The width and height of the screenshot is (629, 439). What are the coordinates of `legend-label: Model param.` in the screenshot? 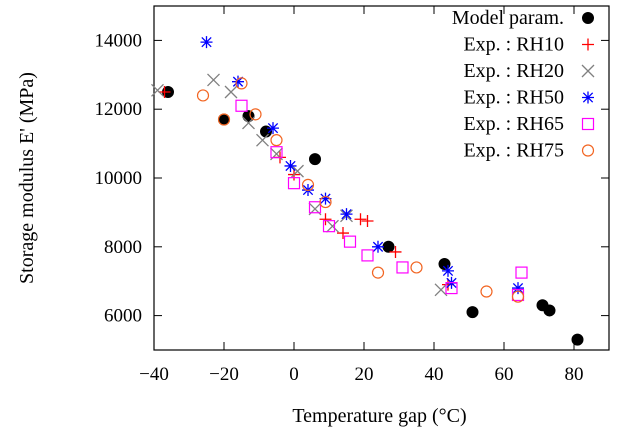 It's located at (508, 18).